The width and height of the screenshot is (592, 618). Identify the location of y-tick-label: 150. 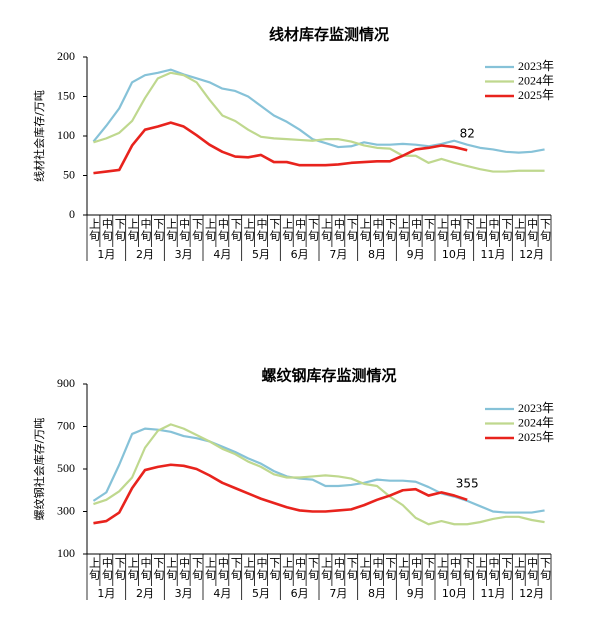
(66, 95).